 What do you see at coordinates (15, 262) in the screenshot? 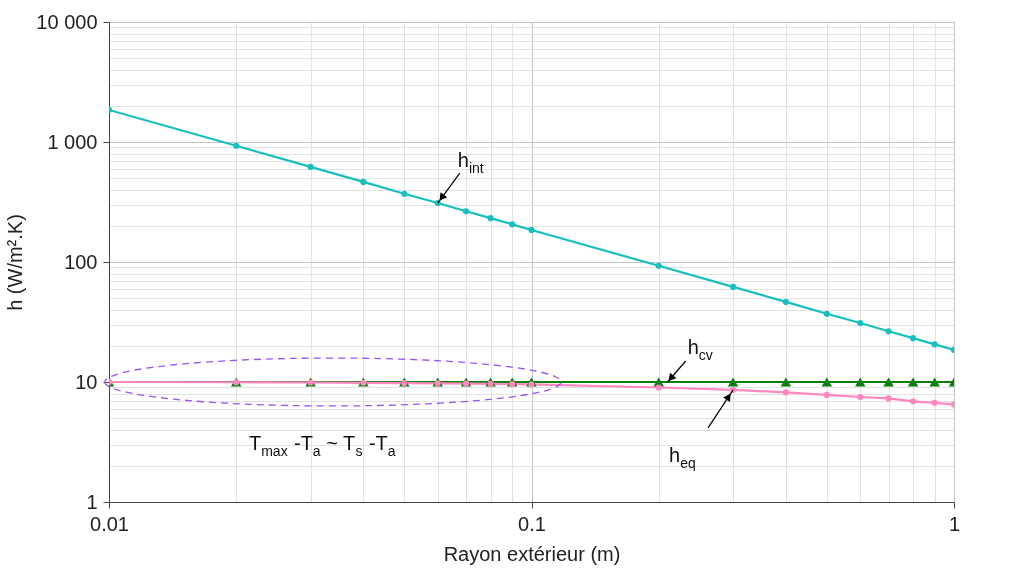
I see `y-axis-title: h (W/m².K)` at bounding box center [15, 262].